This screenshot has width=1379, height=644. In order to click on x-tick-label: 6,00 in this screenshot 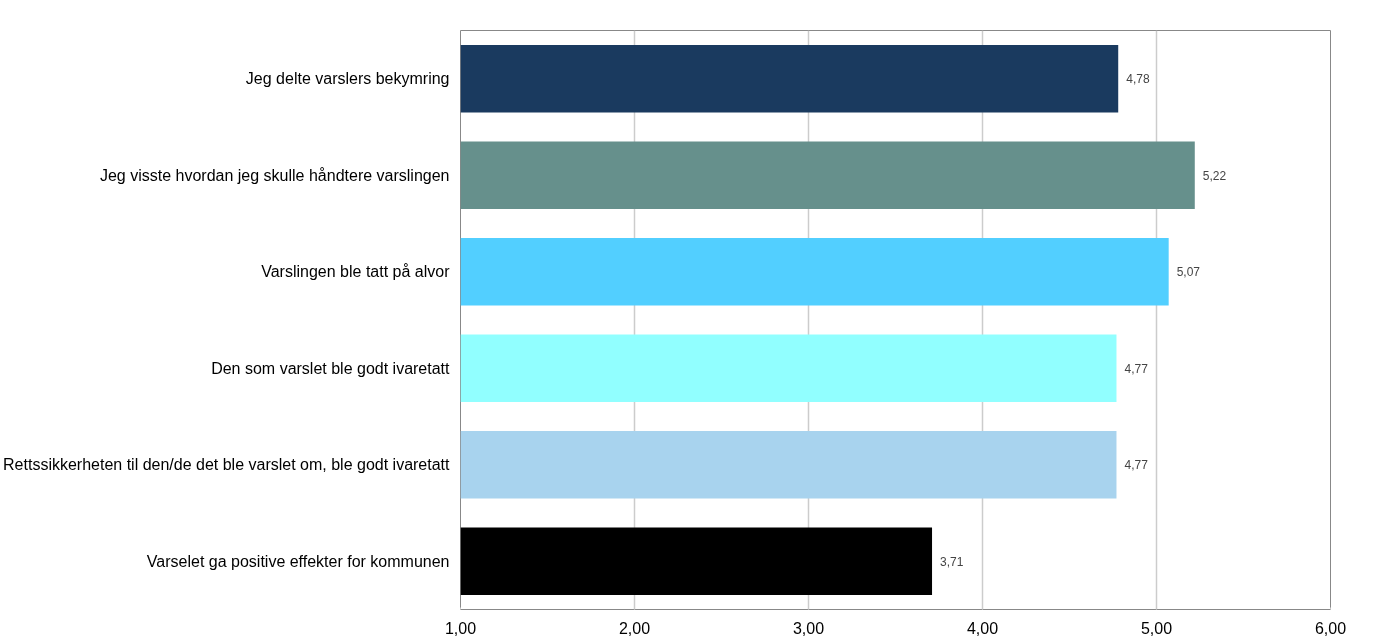, I will do `click(1330, 628)`.